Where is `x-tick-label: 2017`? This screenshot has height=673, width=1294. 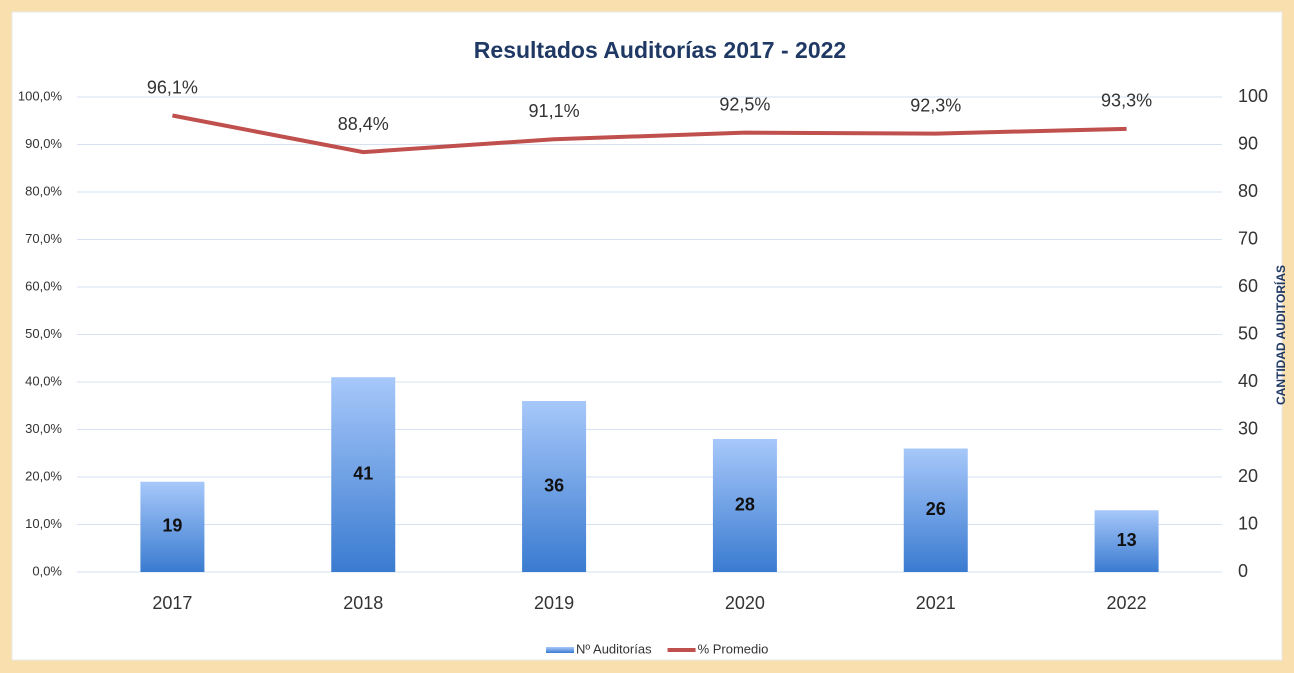 x-tick-label: 2017 is located at coordinates (172, 603).